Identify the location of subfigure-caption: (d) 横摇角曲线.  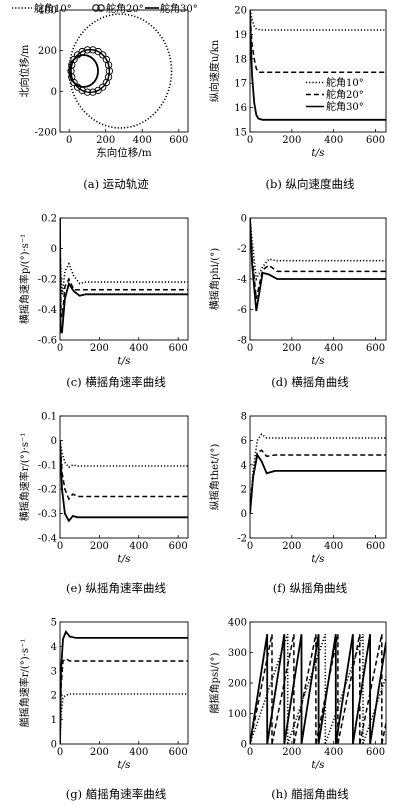
(310, 382).